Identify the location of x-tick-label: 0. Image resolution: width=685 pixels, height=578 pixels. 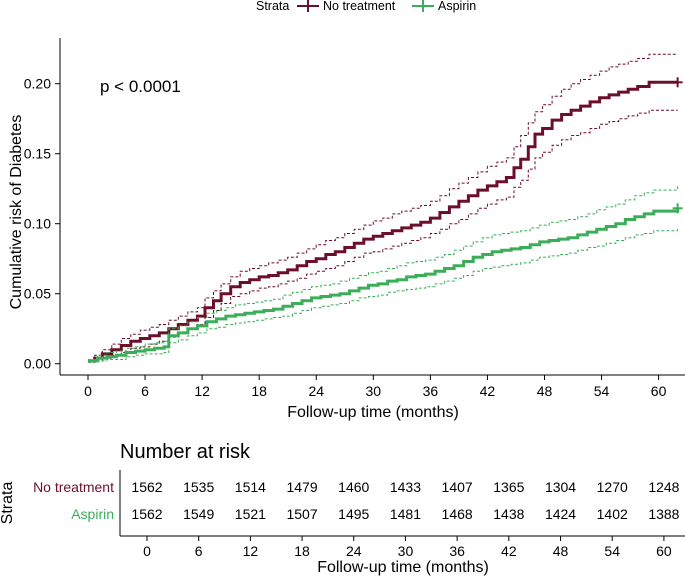
(88, 391).